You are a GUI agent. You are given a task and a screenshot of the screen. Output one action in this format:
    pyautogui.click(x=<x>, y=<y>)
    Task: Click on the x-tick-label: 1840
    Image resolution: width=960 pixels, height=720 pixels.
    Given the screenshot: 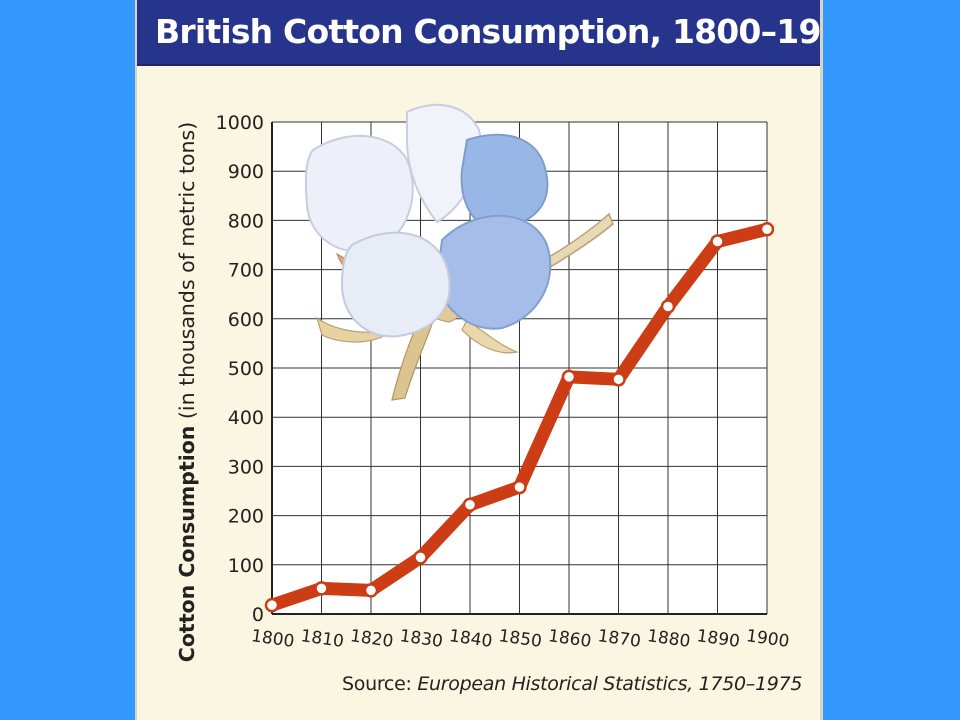 What is the action you would take?
    pyautogui.click(x=471, y=639)
    